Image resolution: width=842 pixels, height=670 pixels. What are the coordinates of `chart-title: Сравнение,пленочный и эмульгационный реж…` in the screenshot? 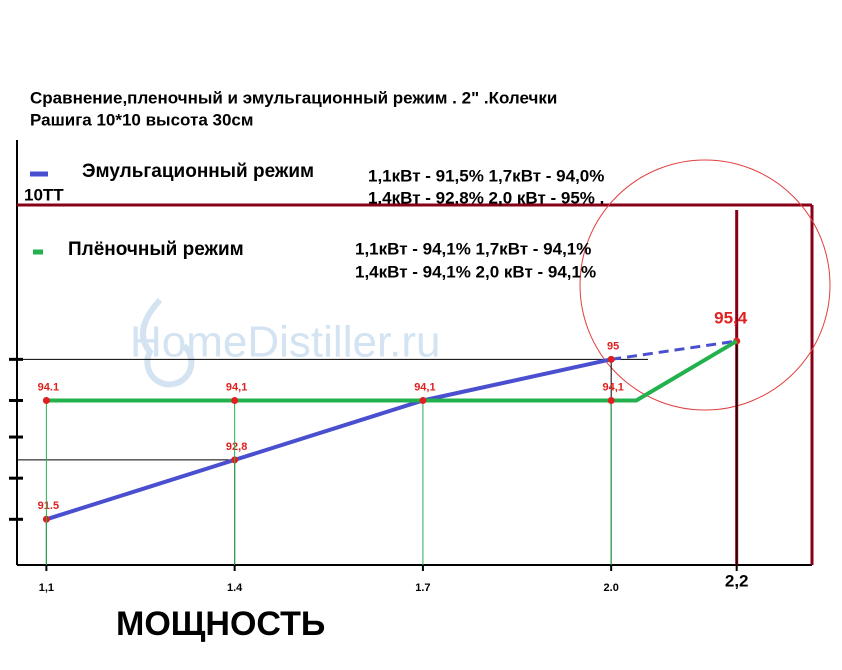 It's located at (293, 97).